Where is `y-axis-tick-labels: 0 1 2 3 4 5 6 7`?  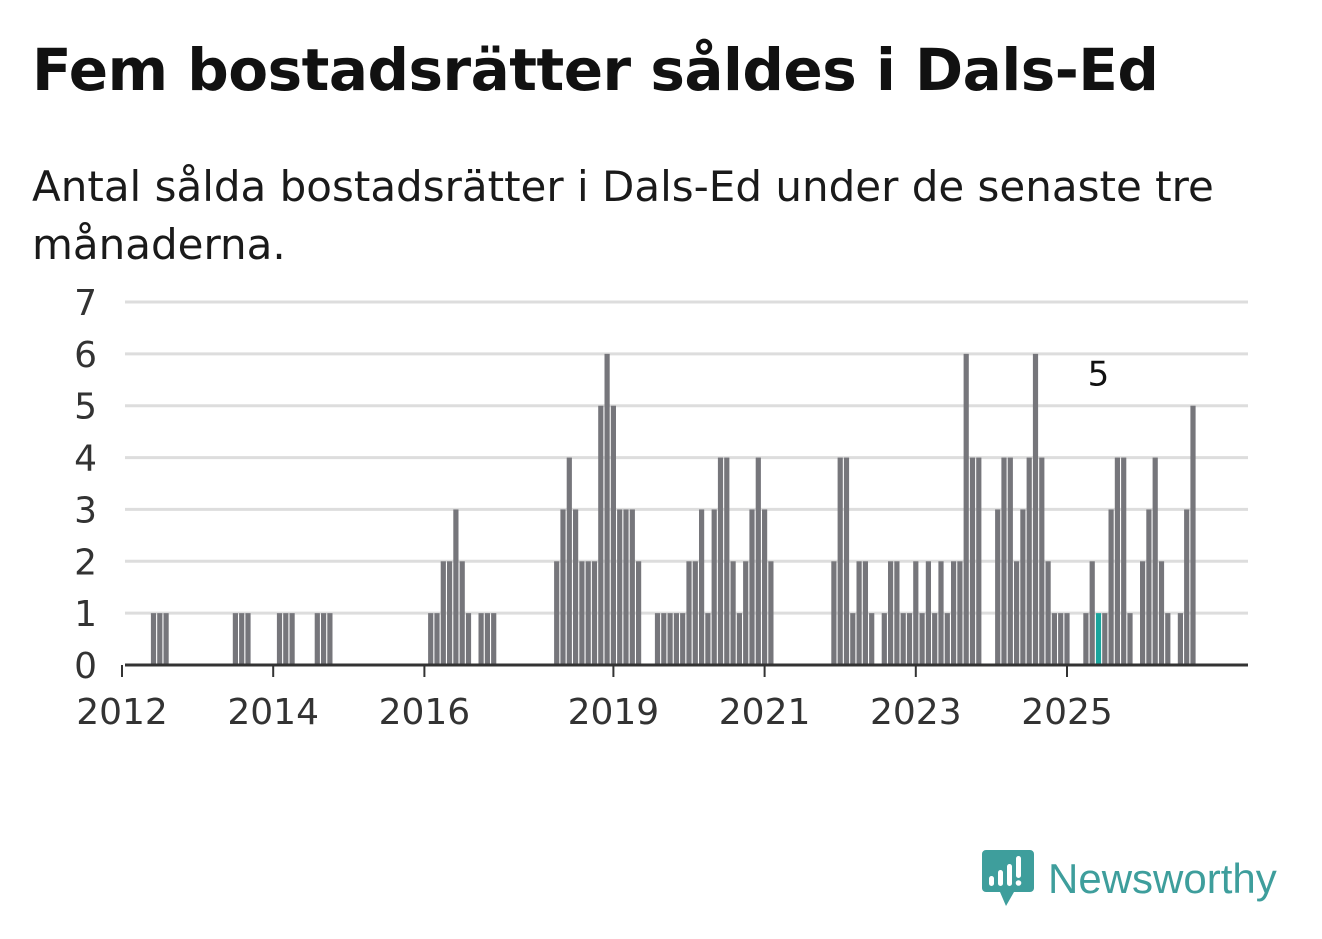 y-axis-tick-labels: 0 1 2 3 4 5 6 7 is located at coordinates (85, 485).